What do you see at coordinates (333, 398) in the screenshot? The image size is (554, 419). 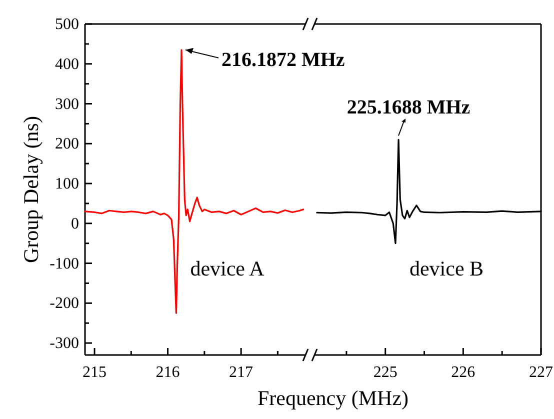 I see `x-axis-title: Frequency (MHz)` at bounding box center [333, 398].